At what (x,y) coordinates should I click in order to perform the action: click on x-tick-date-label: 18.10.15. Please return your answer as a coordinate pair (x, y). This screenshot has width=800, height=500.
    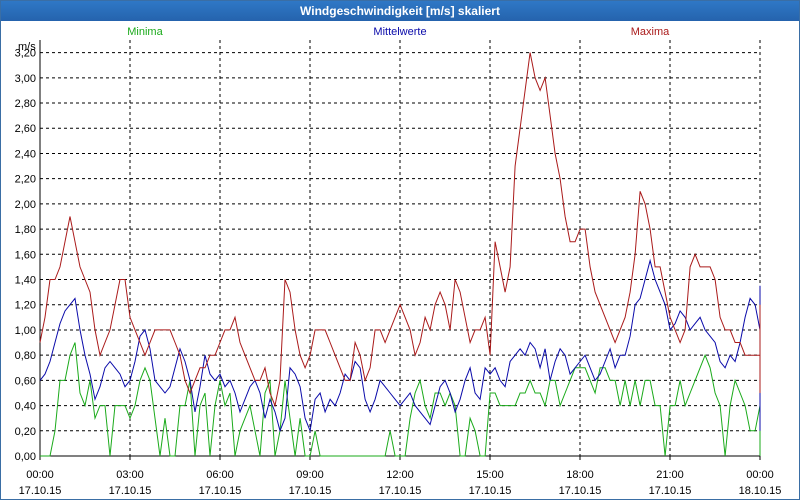
    Looking at the image, I should click on (760, 491).